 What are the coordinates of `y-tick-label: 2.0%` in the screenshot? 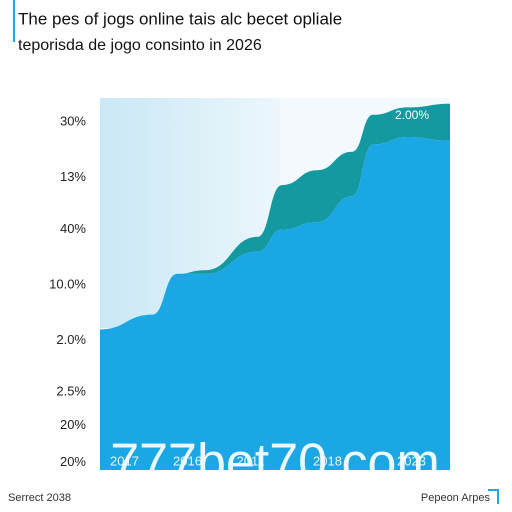 It's located at (71, 339).